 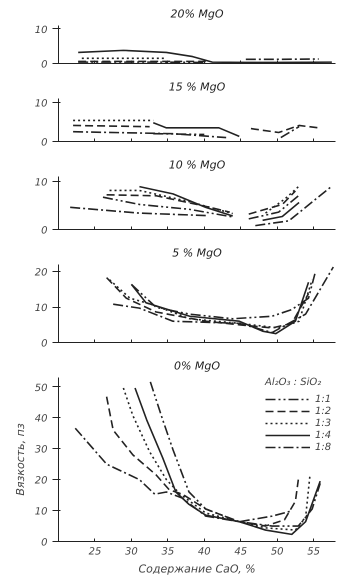 I want to click on chart-title: 15 % MgO, so click(x=197, y=87).